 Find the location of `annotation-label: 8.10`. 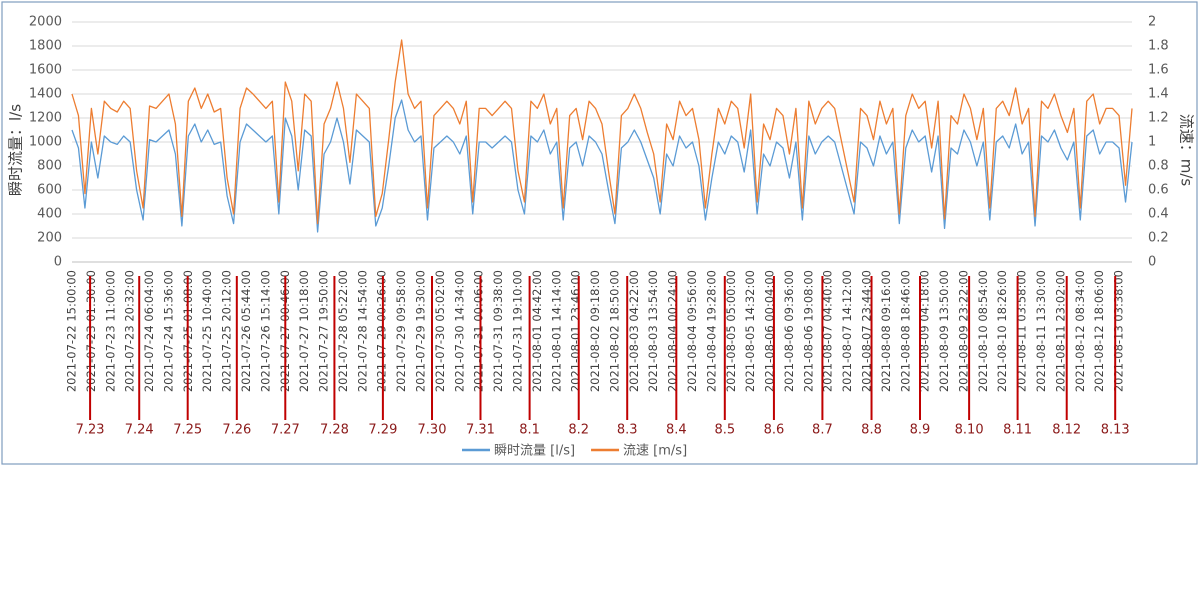

annotation-label: 8.10 is located at coordinates (969, 430).